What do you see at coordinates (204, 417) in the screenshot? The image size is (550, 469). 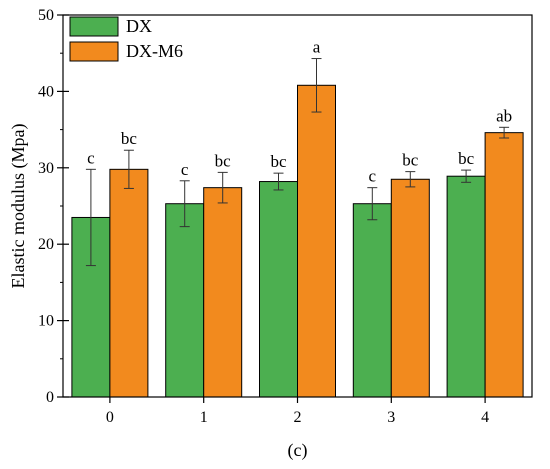 I see `x-tick-label: 1` at bounding box center [204, 417].